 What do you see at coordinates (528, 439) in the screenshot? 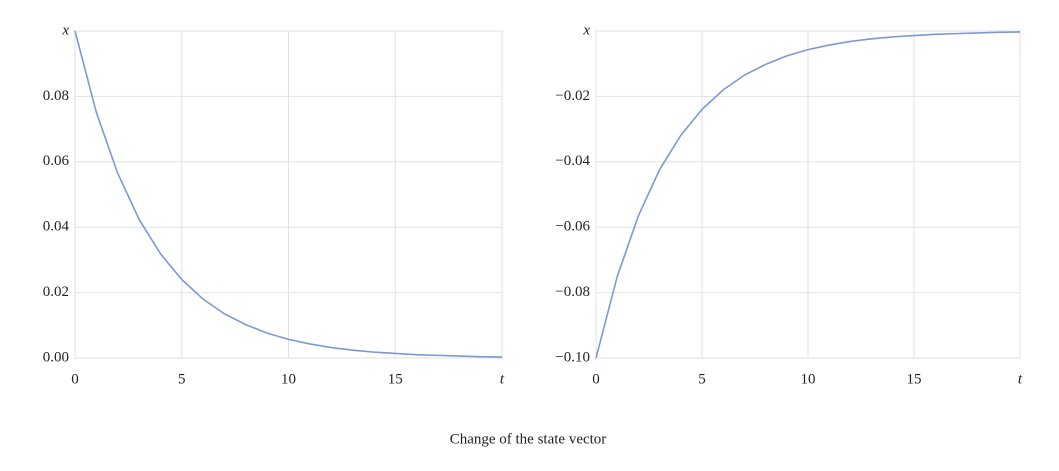
I see `caption: Change of the state vector` at bounding box center [528, 439].